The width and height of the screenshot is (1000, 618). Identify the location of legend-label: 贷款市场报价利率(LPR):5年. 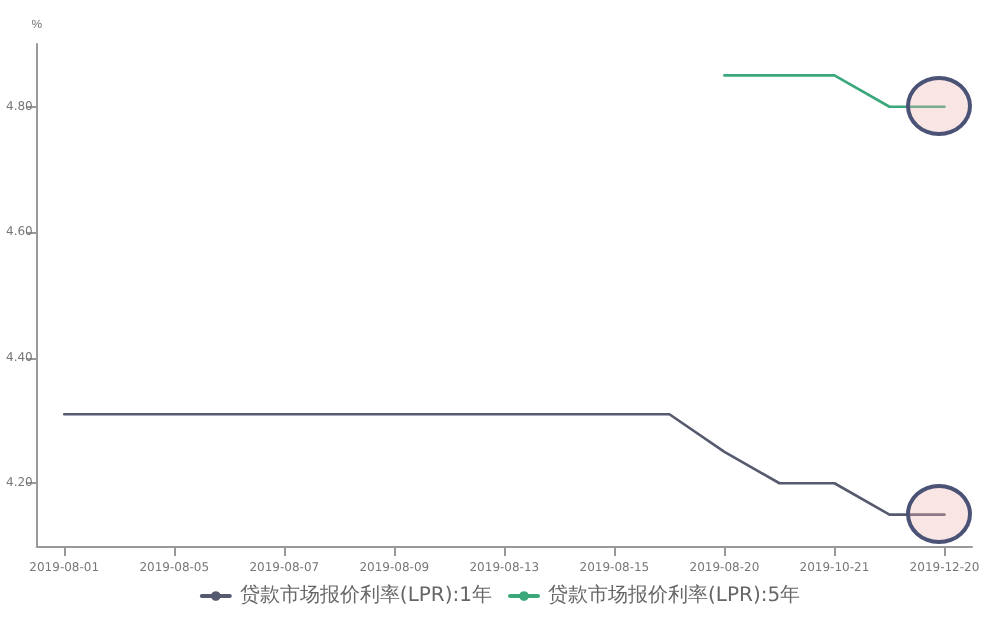
(674, 595).